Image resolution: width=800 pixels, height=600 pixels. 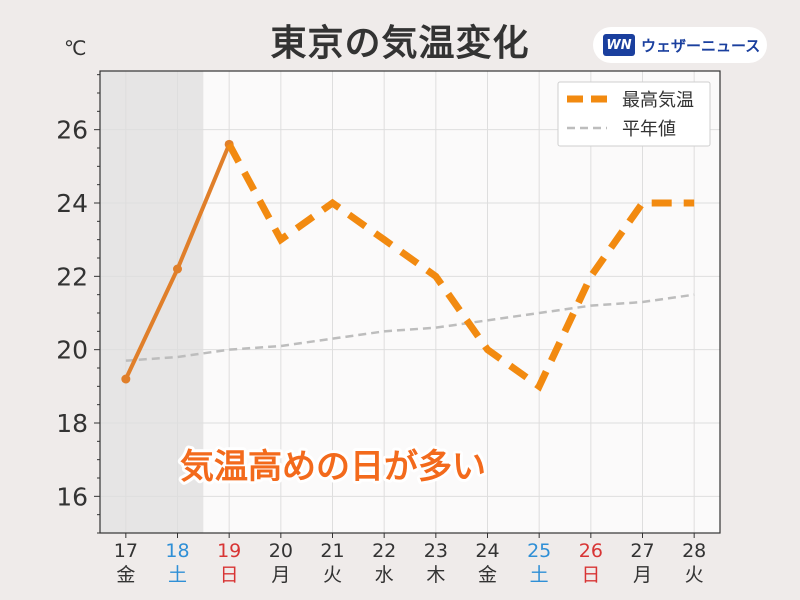 I want to click on legend-label-max: 最高気温, so click(x=658, y=100).